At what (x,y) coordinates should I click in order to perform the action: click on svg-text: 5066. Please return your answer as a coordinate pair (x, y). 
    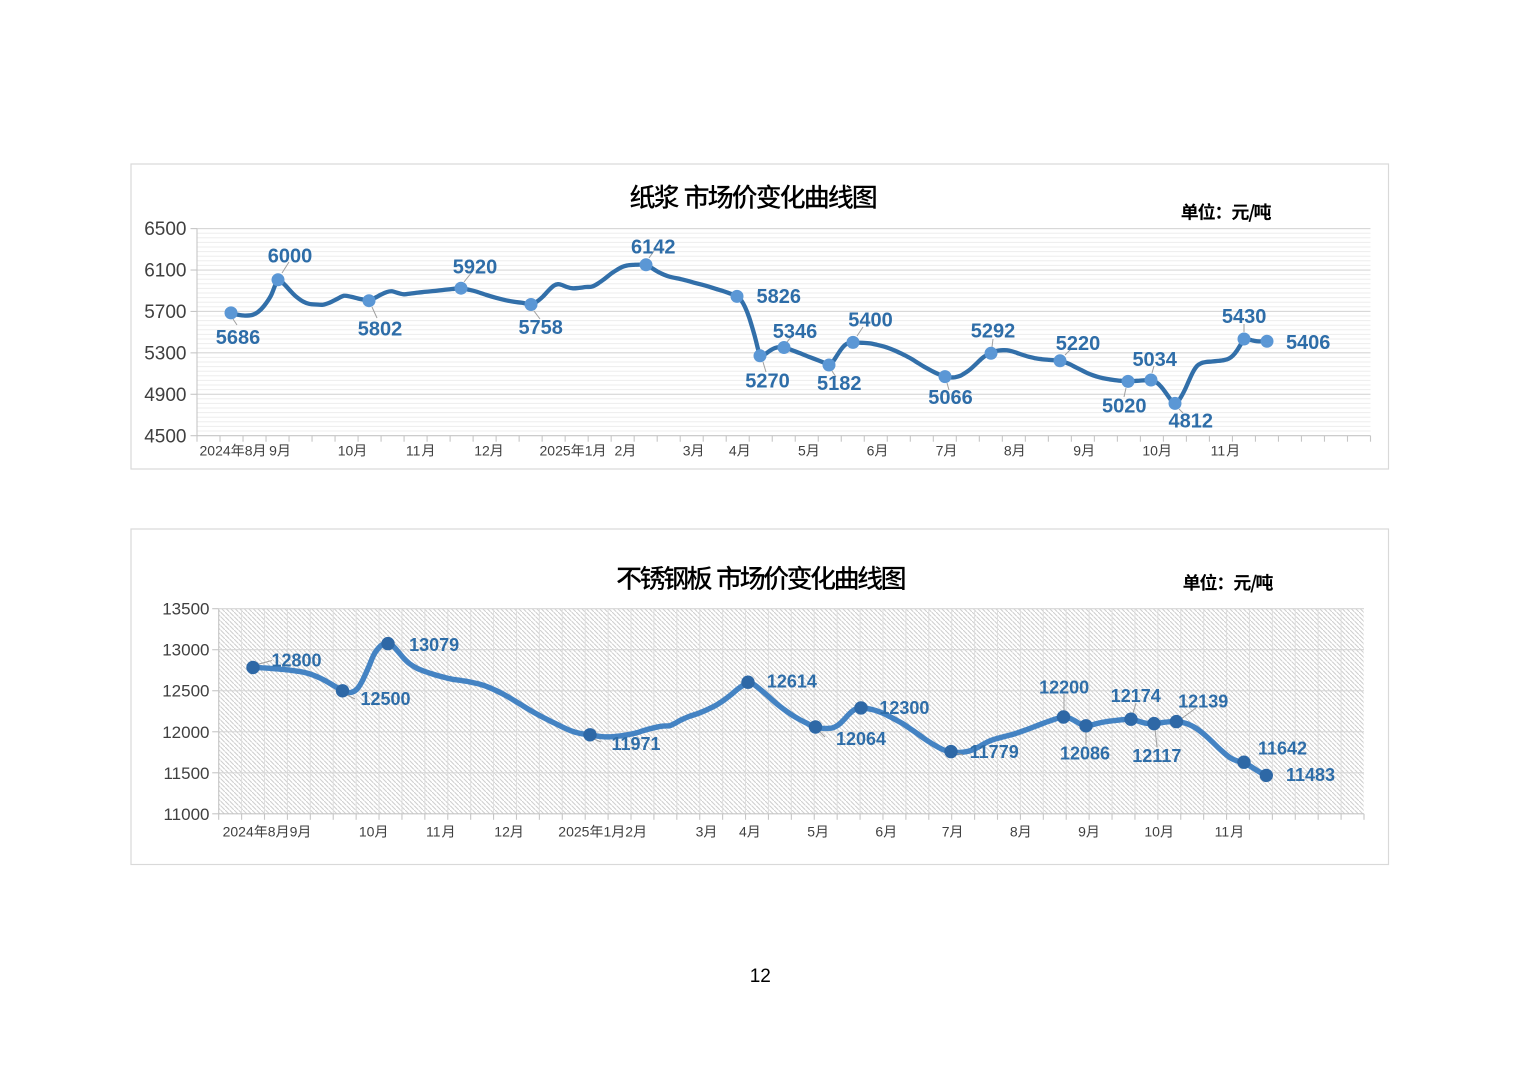
    Looking at the image, I should click on (950, 398).